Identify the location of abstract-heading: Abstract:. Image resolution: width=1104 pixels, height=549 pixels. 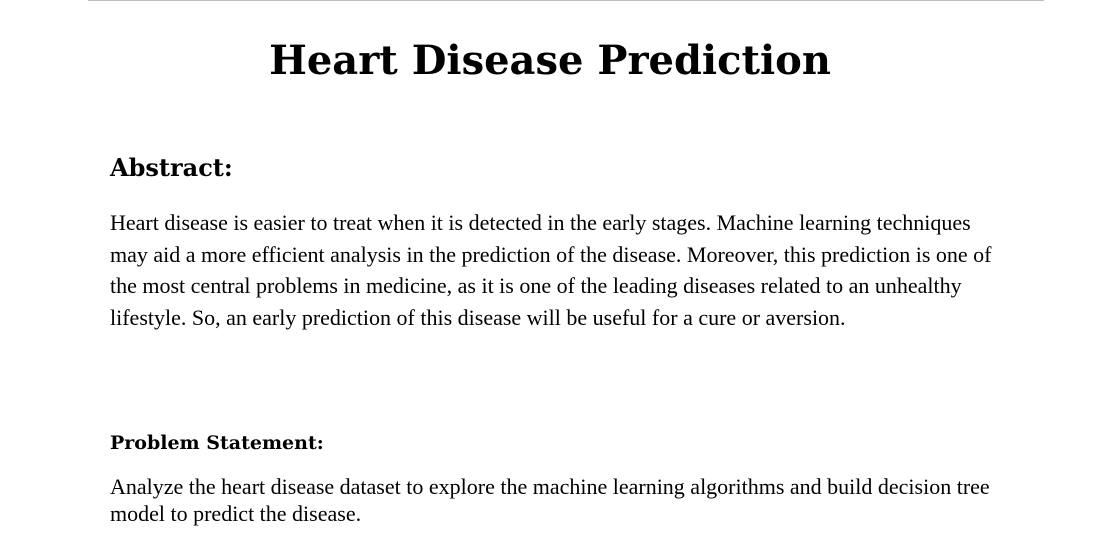
(171, 167).